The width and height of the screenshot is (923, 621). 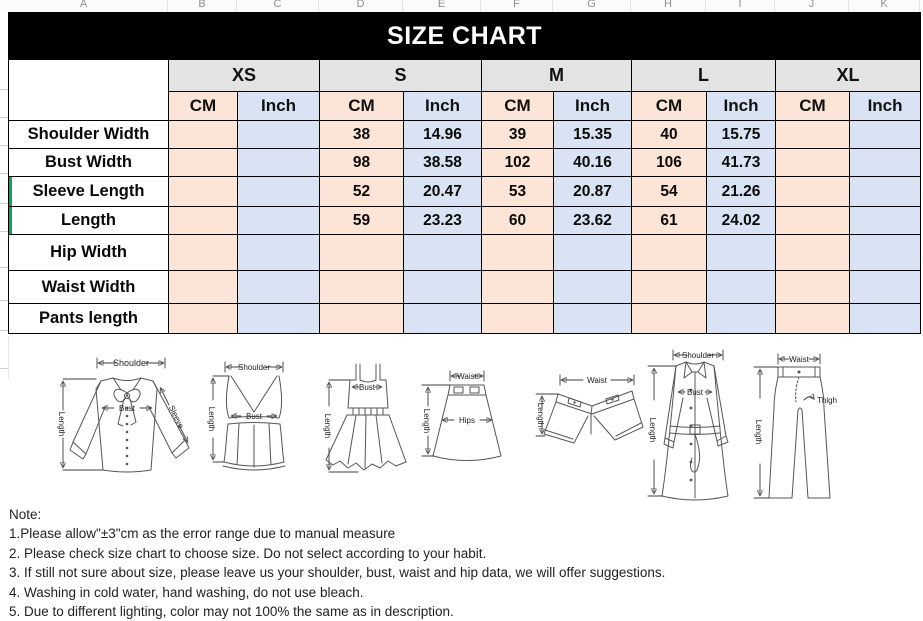 I want to click on column-letter-h: H, so click(x=668, y=6).